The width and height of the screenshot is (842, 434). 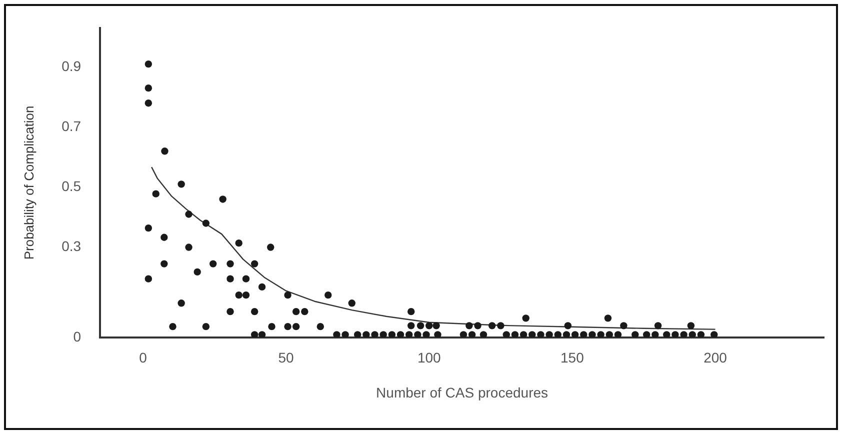 What do you see at coordinates (77, 336) in the screenshot?
I see `y-tick-label: 0` at bounding box center [77, 336].